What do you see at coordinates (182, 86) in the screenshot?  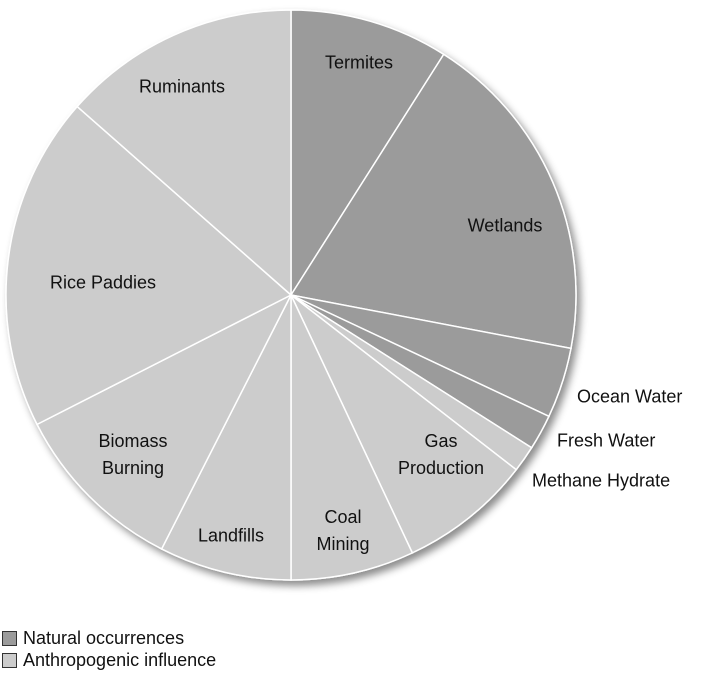 I see `slice-label: Ruminants` at bounding box center [182, 86].